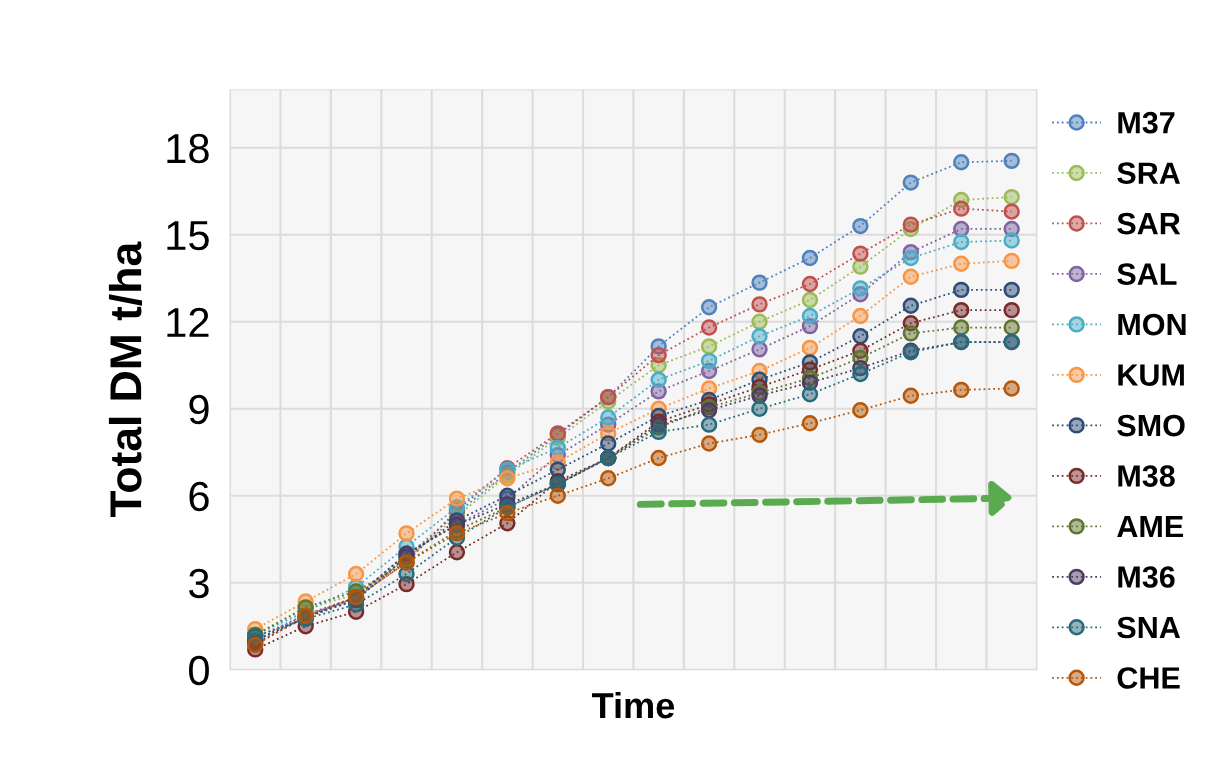 Image resolution: width=1217 pixels, height=761 pixels. Describe the element at coordinates (1147, 274) in the screenshot. I see `legend-label: SAL` at that location.